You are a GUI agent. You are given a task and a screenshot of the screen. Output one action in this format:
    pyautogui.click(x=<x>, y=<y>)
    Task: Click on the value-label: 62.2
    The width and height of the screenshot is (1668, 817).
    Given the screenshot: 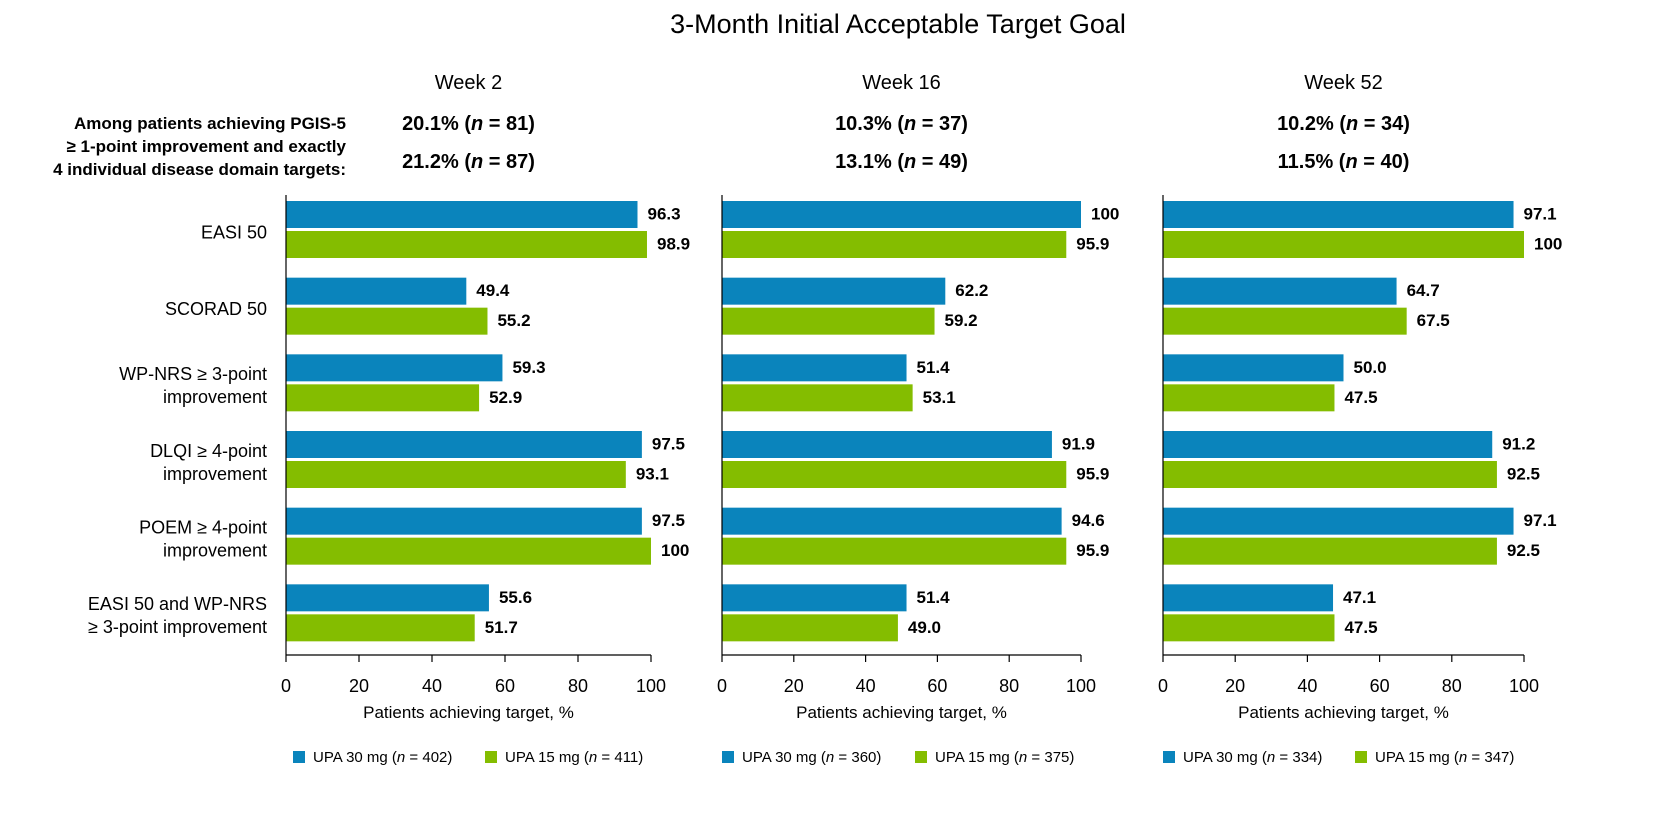 What is the action you would take?
    pyautogui.click(x=971, y=291)
    